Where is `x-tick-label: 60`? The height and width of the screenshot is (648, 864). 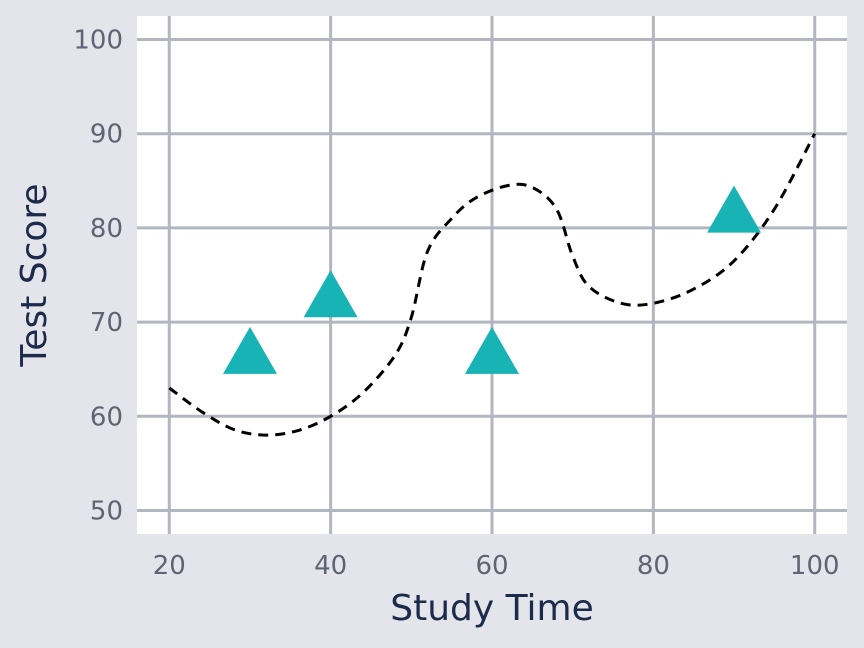 x-tick-label: 60 is located at coordinates (491, 566).